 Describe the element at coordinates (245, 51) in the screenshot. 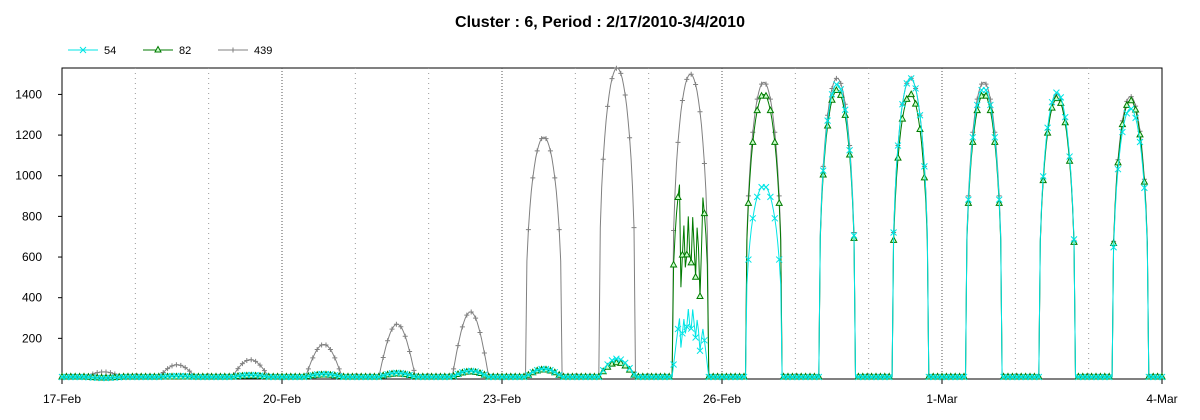

I see `legend-item: 439` at that location.